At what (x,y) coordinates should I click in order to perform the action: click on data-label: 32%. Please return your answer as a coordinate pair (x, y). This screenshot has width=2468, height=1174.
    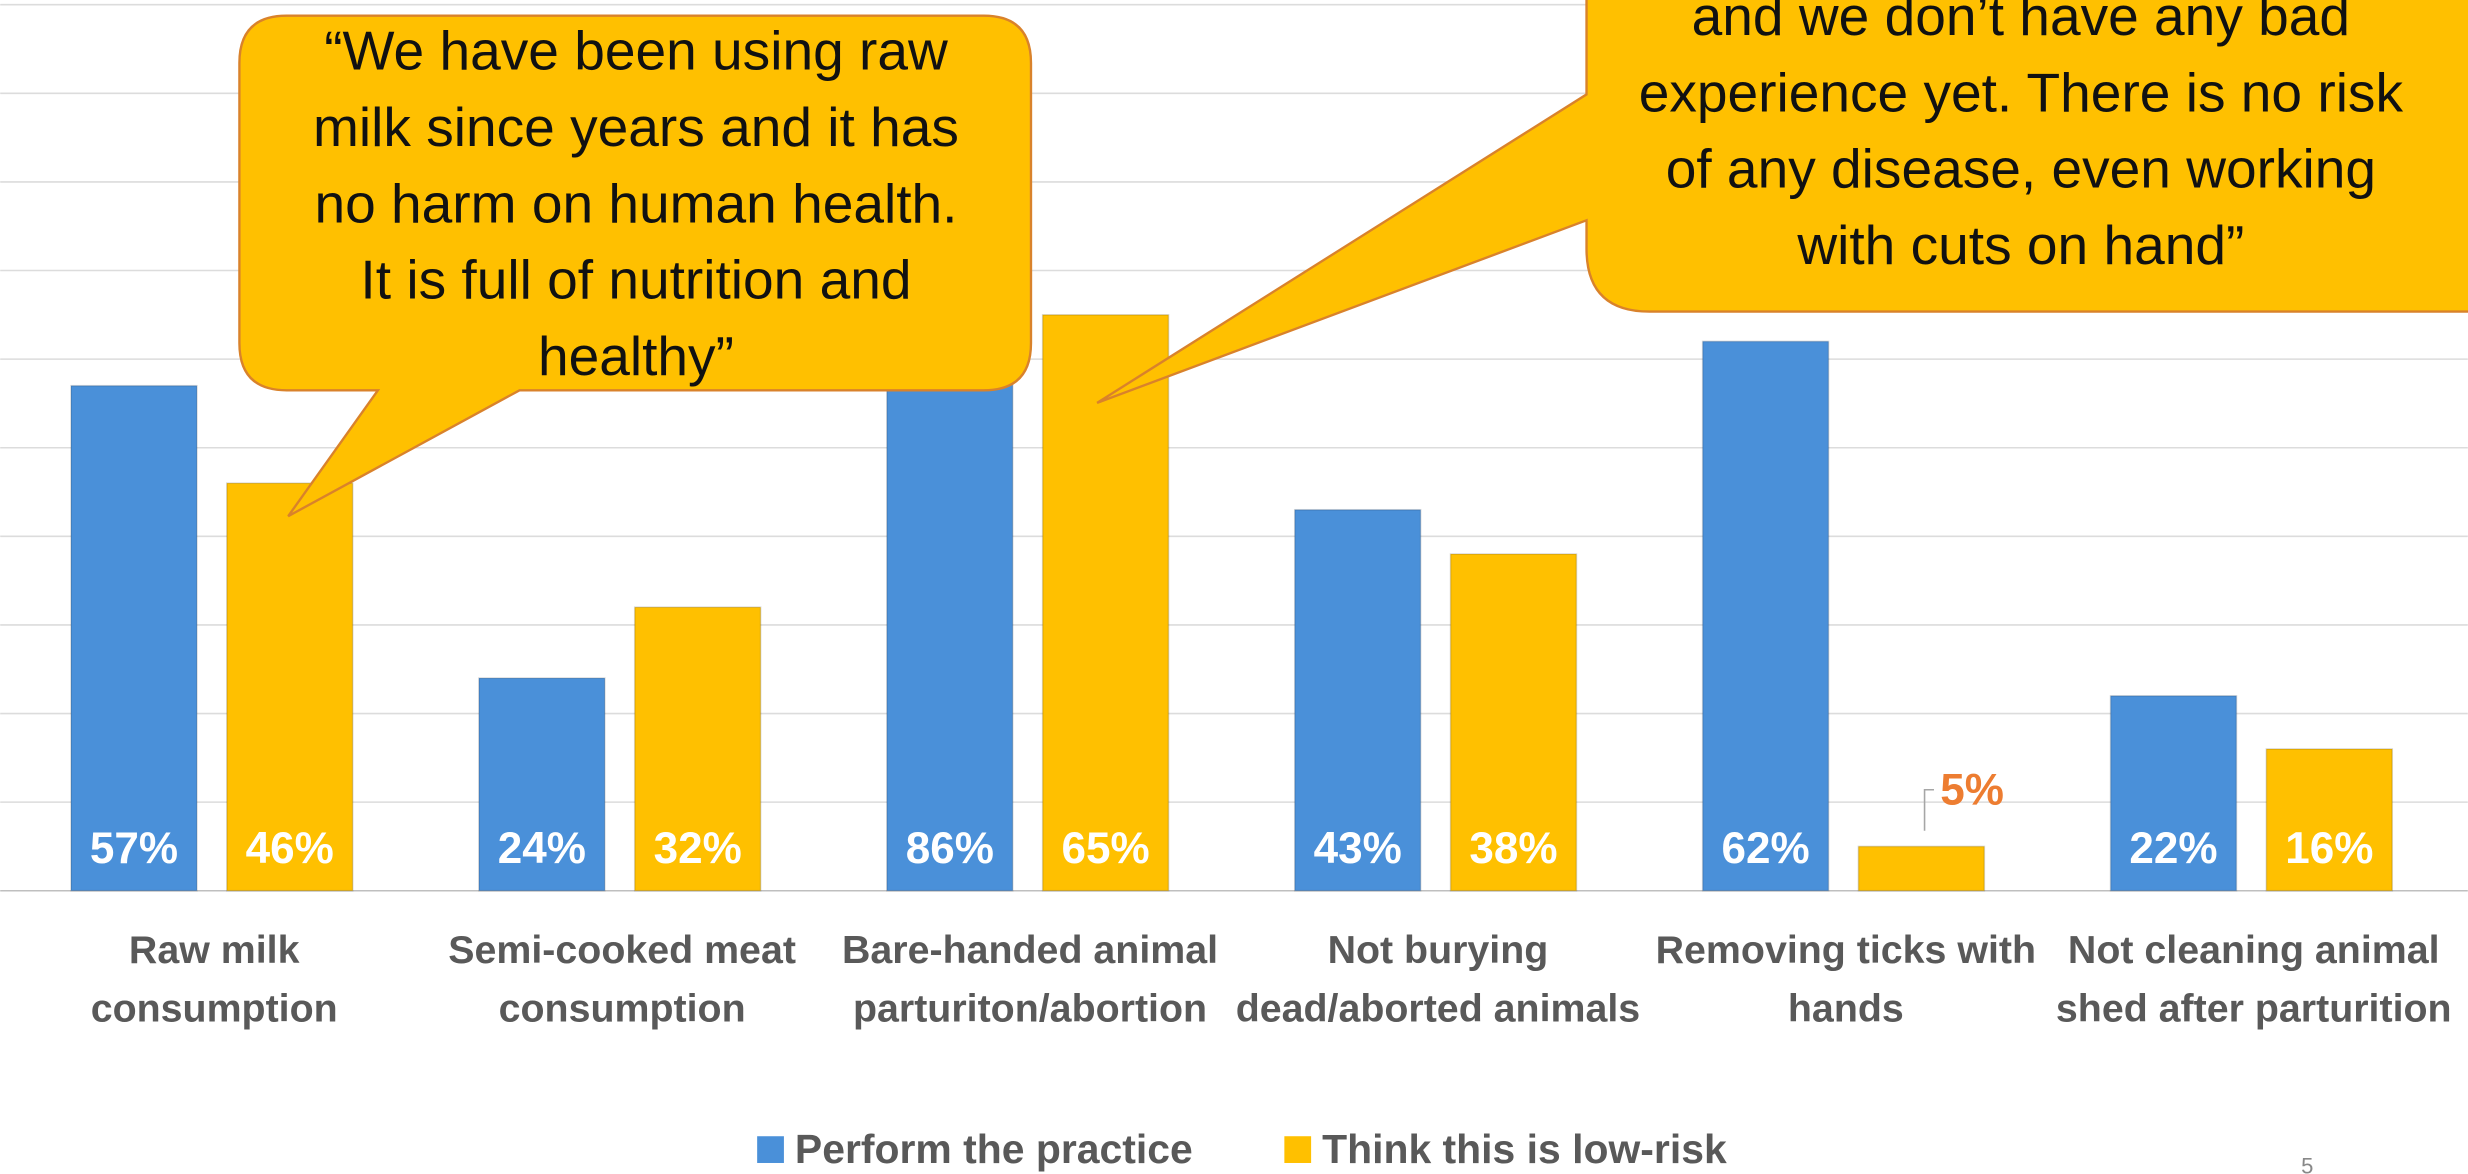
    Looking at the image, I should click on (698, 848).